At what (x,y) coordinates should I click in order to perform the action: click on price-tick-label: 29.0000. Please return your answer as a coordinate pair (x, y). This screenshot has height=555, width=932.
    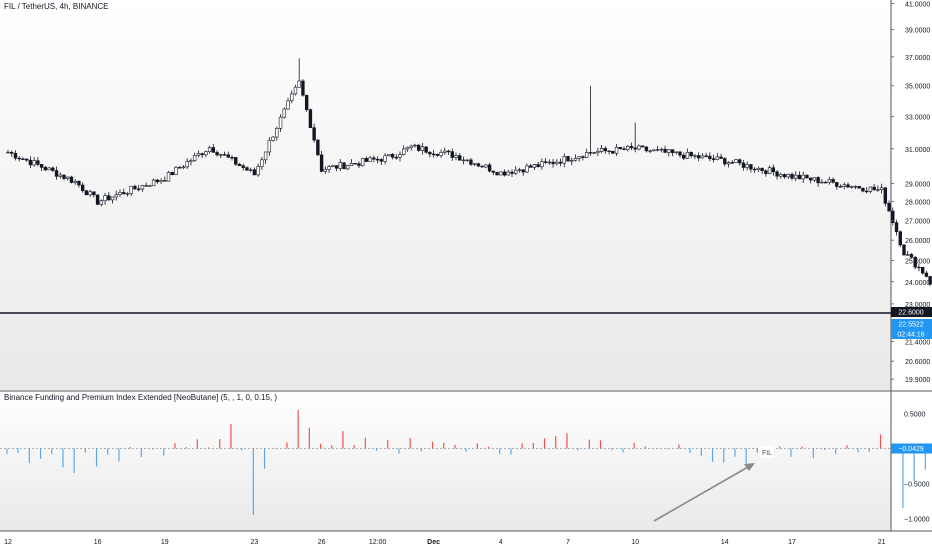
    Looking at the image, I should click on (917, 184).